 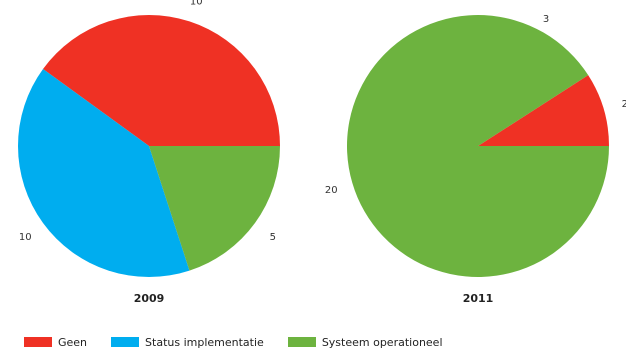 What do you see at coordinates (161, 80) in the screenshot?
I see `pie-slice-2009-geen` at bounding box center [161, 80].